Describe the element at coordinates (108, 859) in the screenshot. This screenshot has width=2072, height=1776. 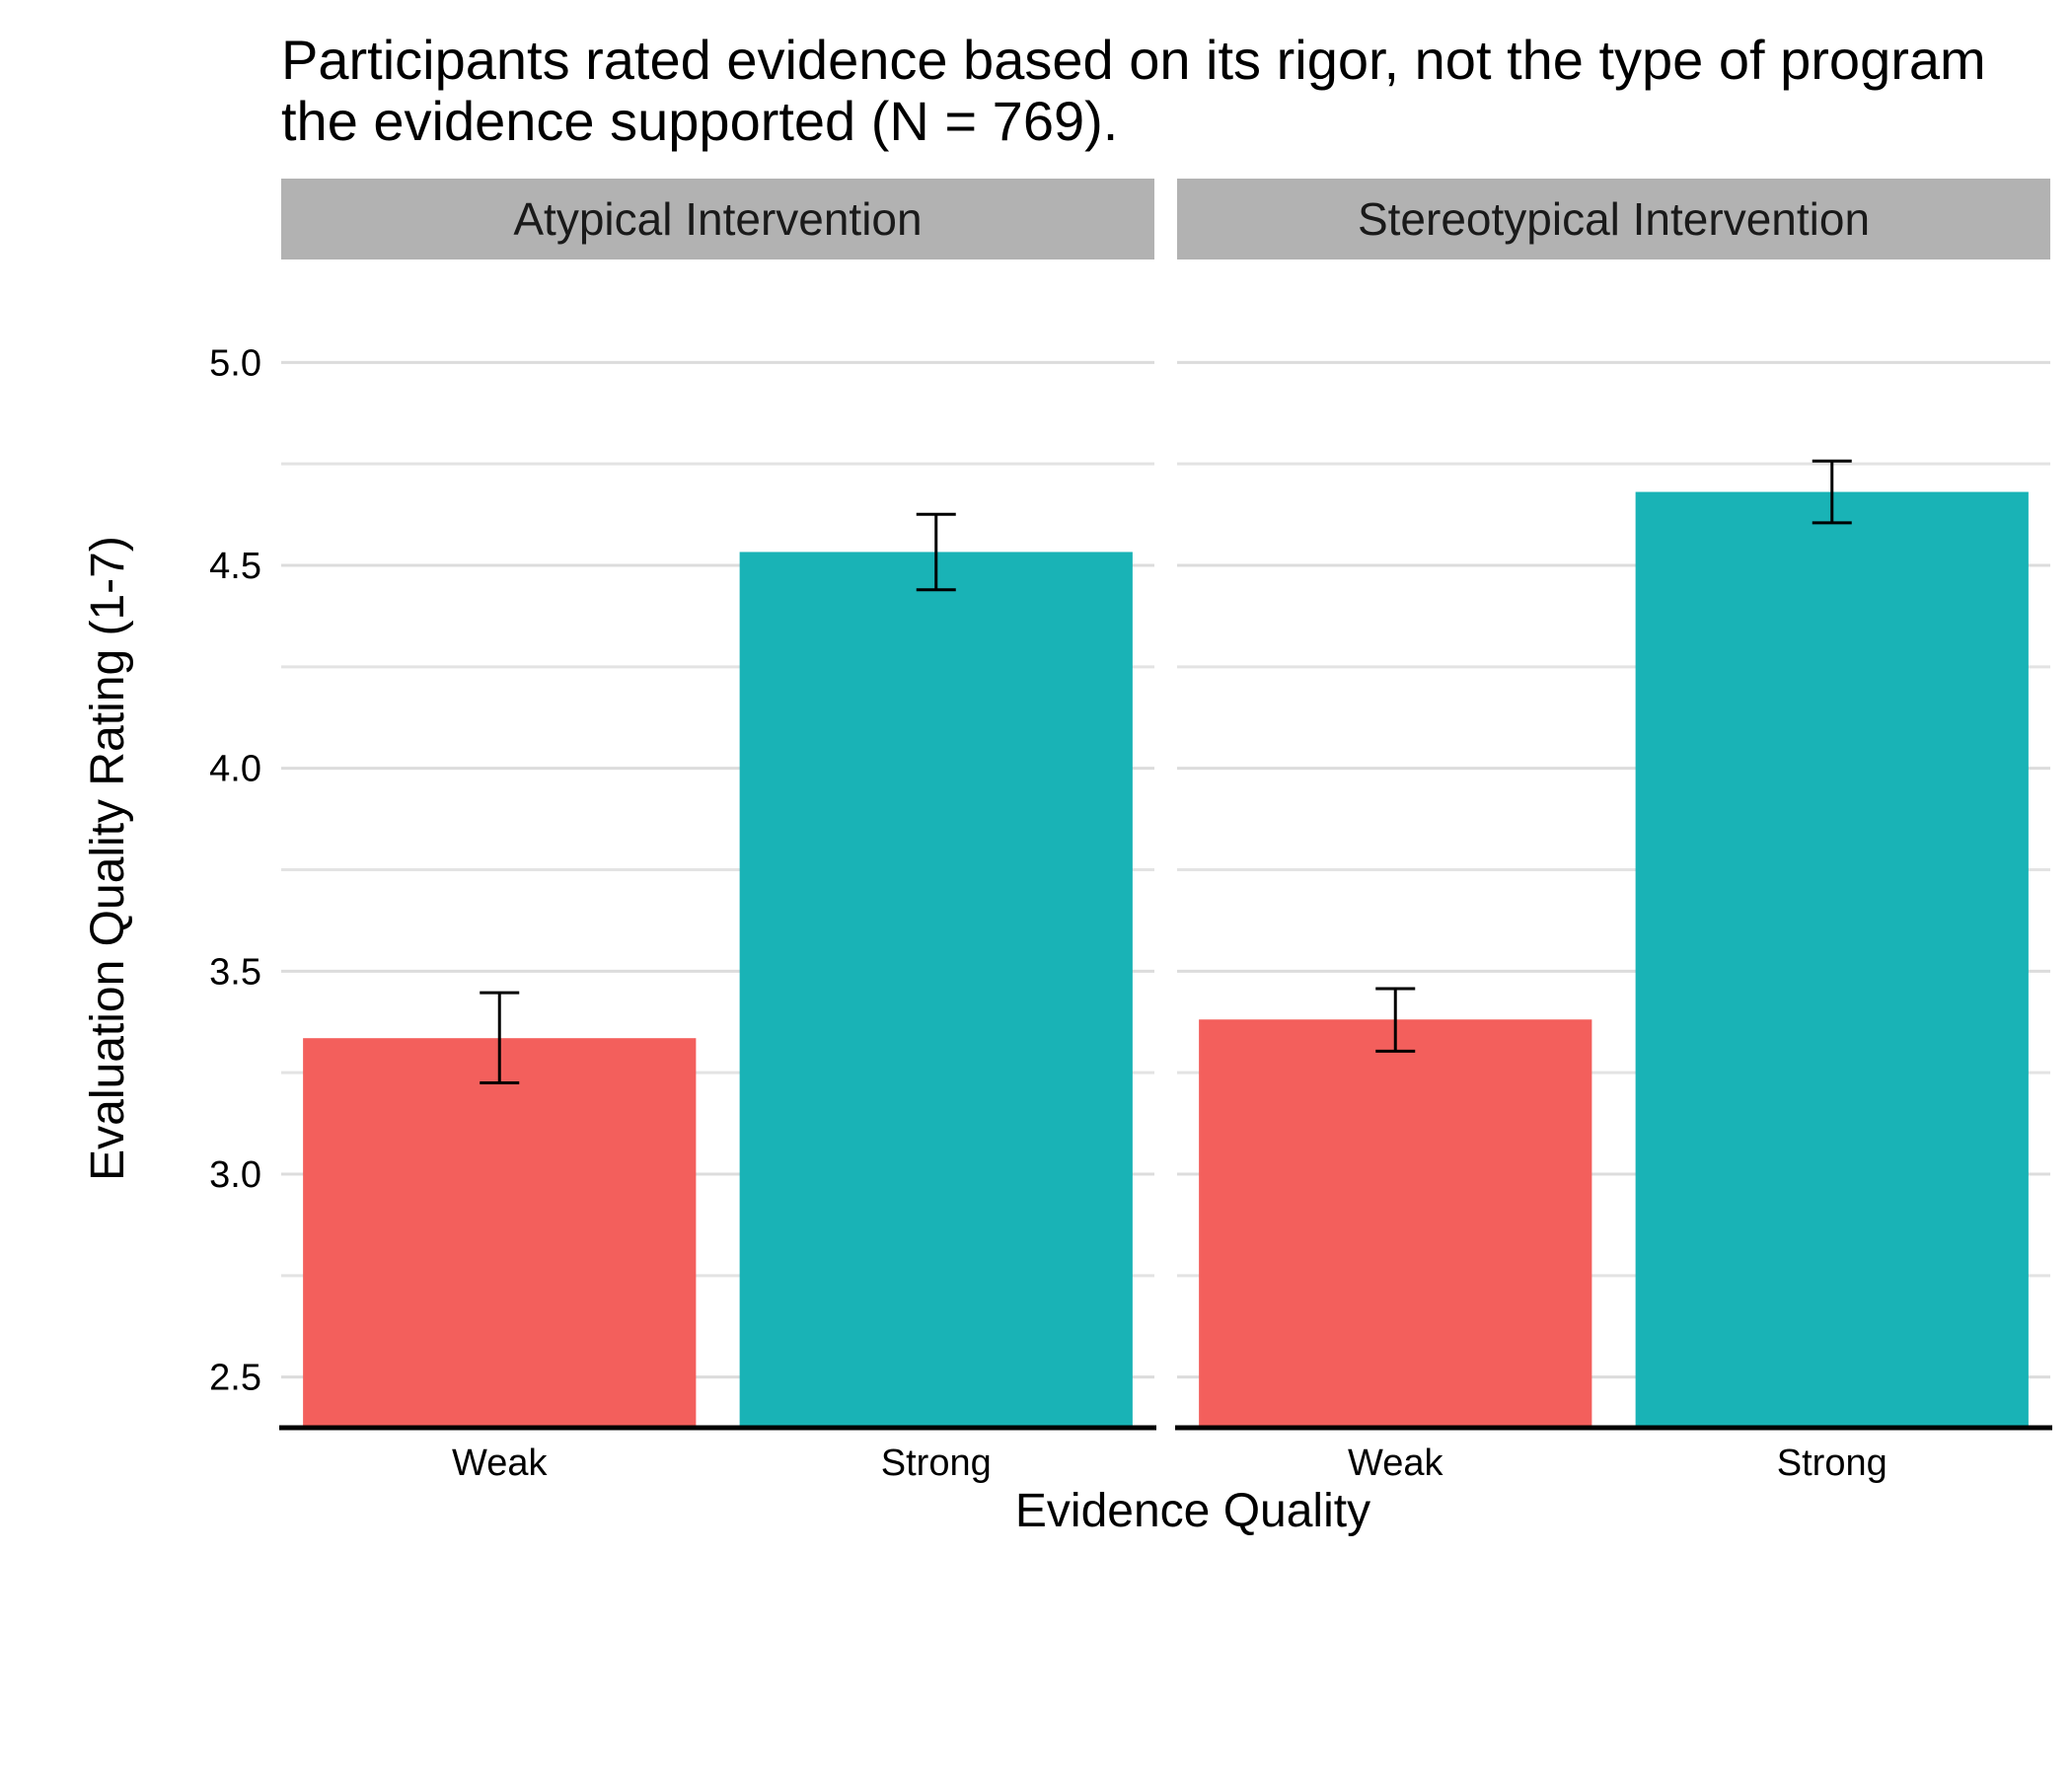
I see `y-axis-title: Evaluation Quality Rating (1-7)` at that location.